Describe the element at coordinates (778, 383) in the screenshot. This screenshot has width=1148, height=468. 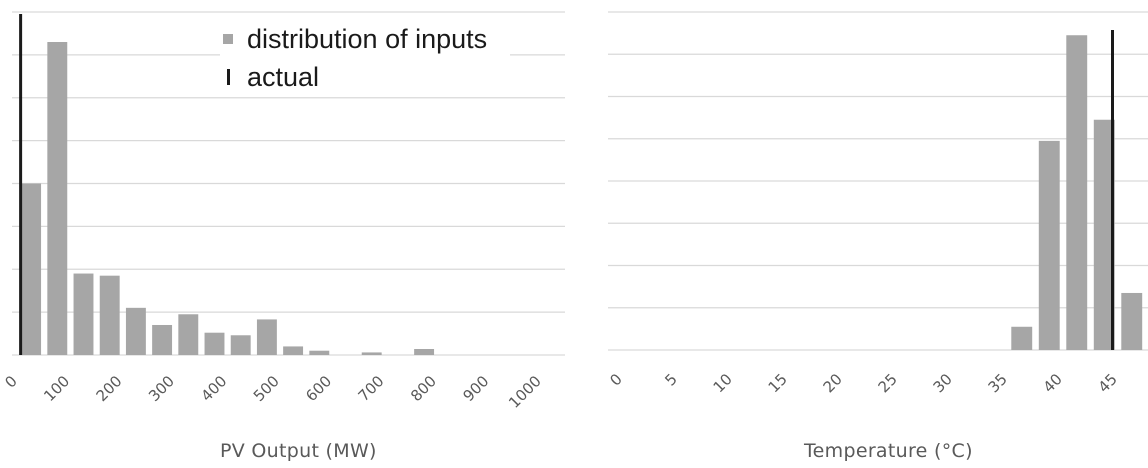
I see `temperature-tick-label: 15` at that location.